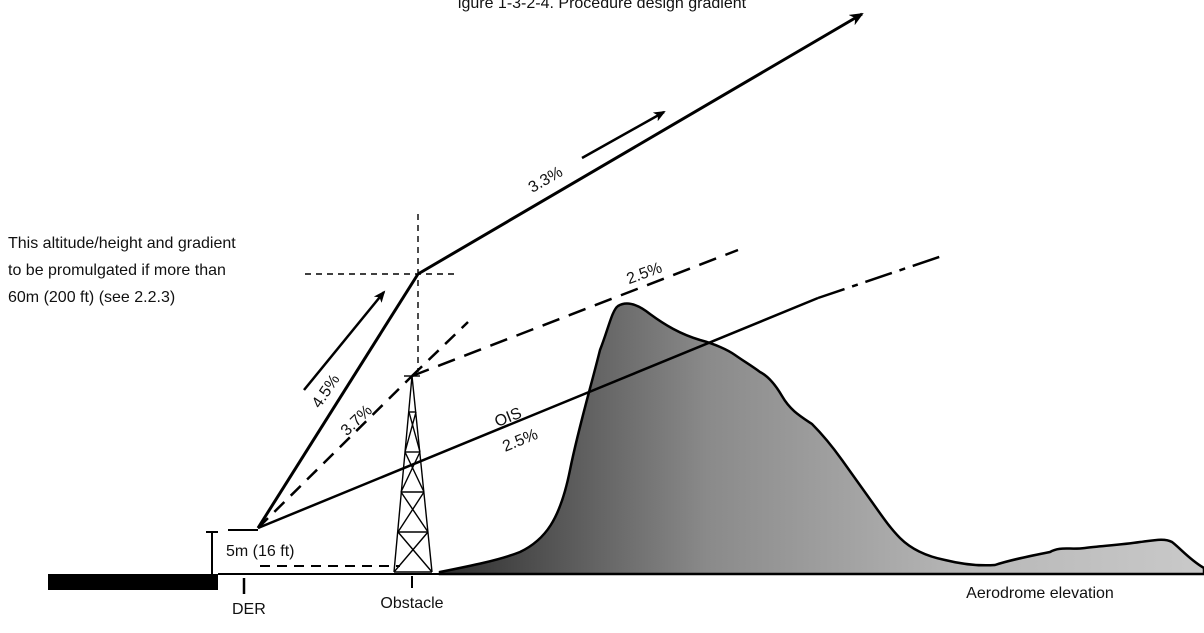  What do you see at coordinates (880, 277) in the screenshot?
I see `ois-line-extension` at bounding box center [880, 277].